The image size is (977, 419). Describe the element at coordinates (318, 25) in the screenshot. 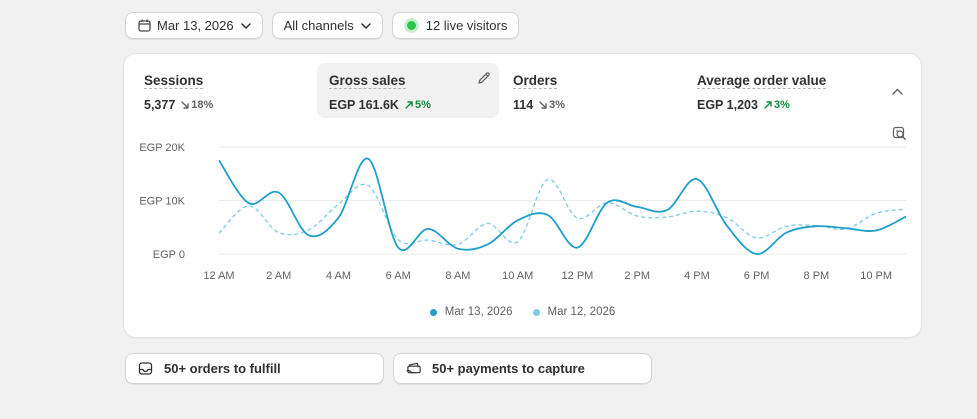

I see `channel-label: All channels` at that location.